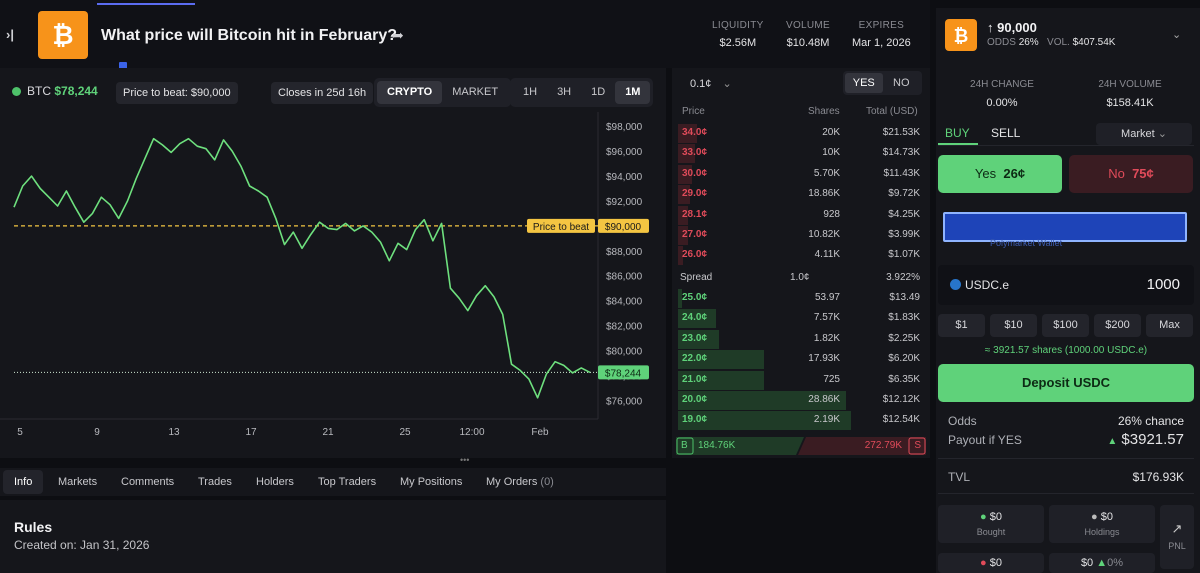  I want to click on wallet-selector, so click(1065, 227).